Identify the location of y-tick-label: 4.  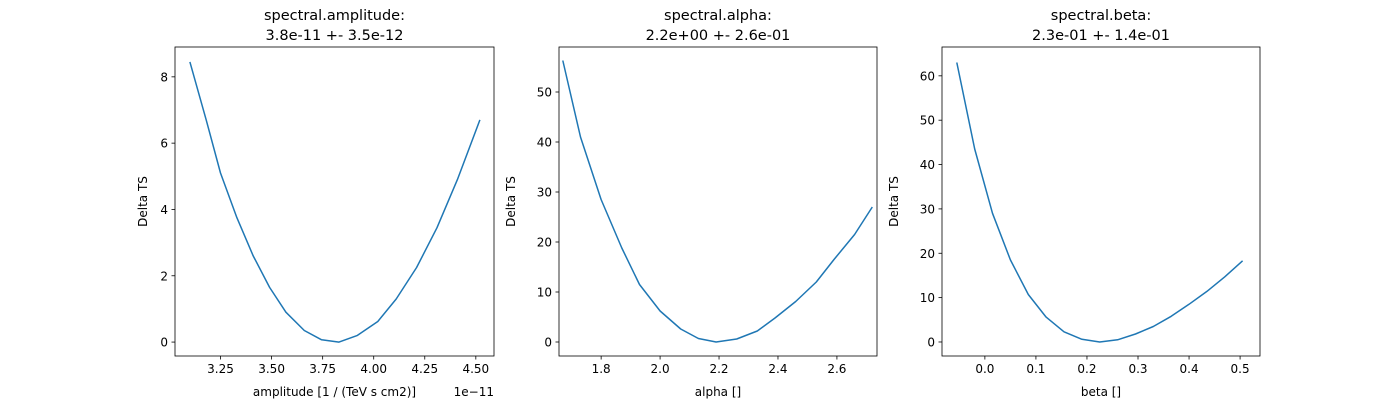
(164, 210).